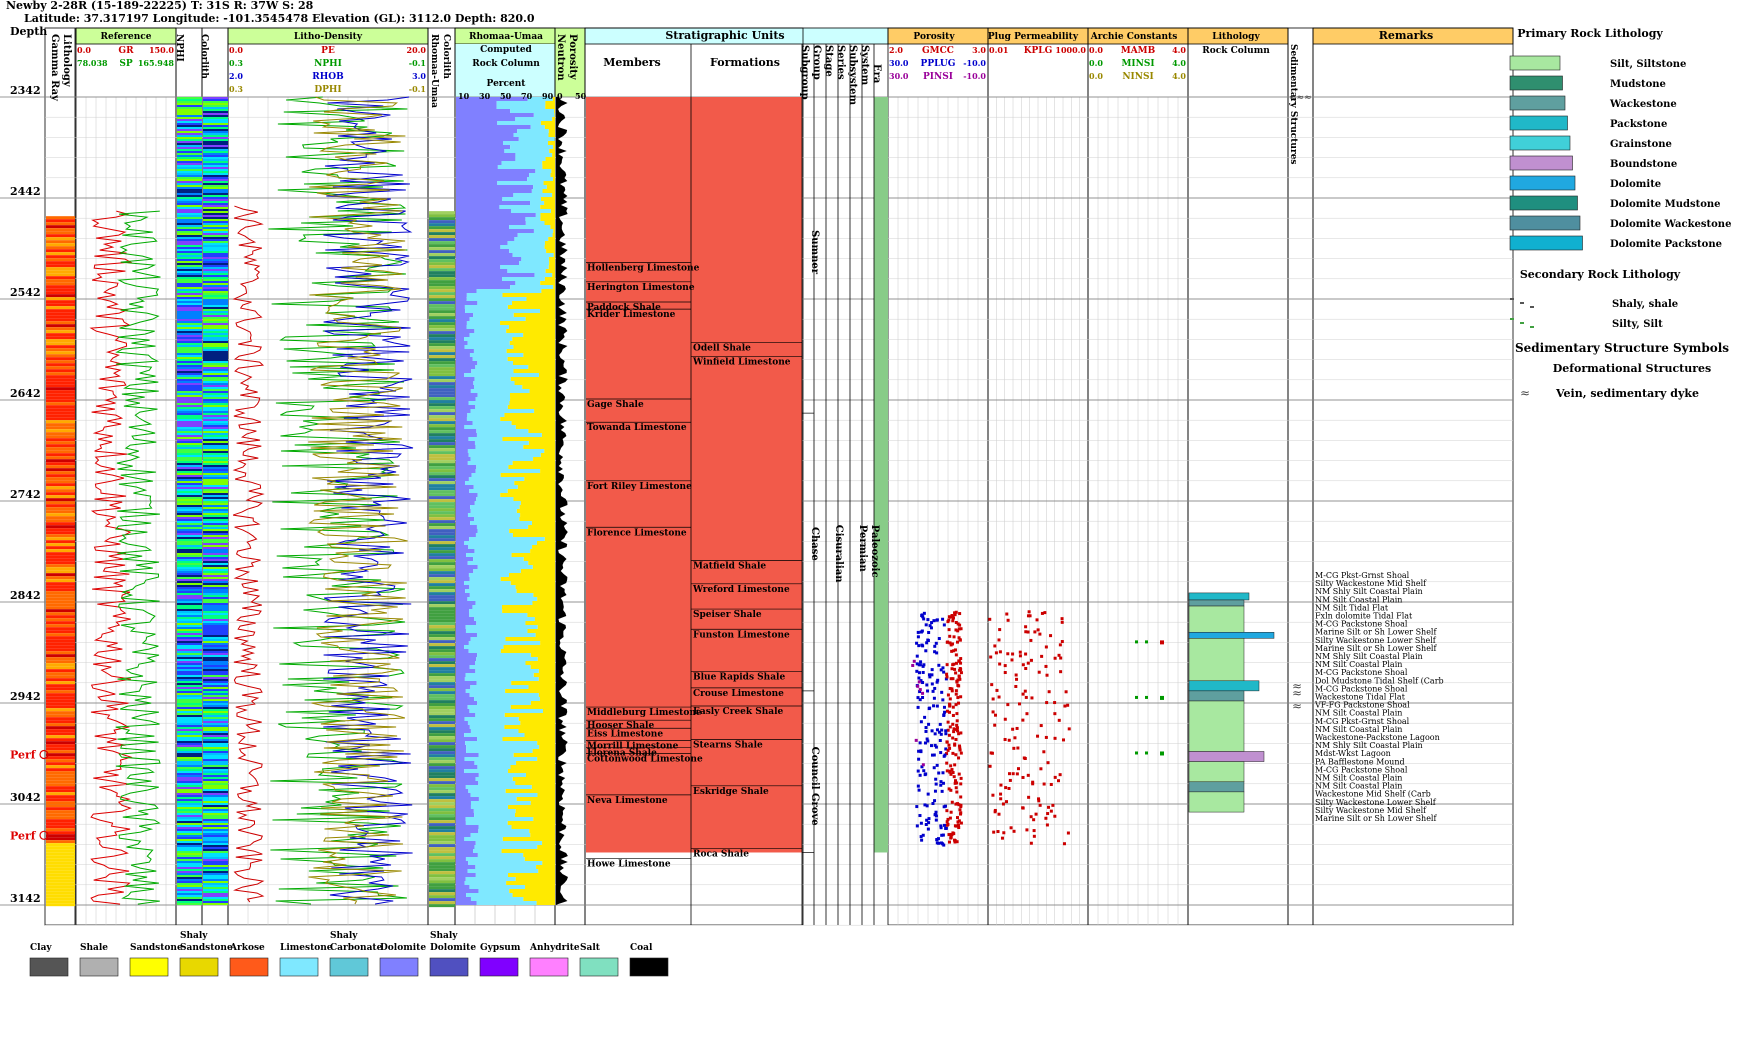 This screenshot has height=1045, width=1750. Describe the element at coordinates (1373, 794) in the screenshot. I see `remark-text: Wackestone Mid Shelf (Carb` at that location.